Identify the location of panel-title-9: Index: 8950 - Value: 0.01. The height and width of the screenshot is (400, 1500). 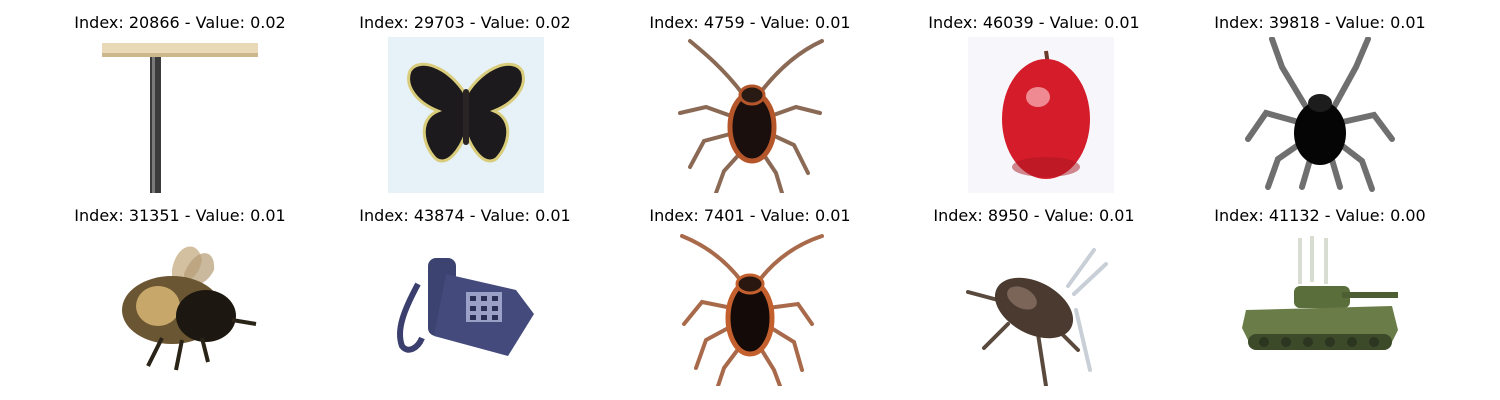
(1034, 215).